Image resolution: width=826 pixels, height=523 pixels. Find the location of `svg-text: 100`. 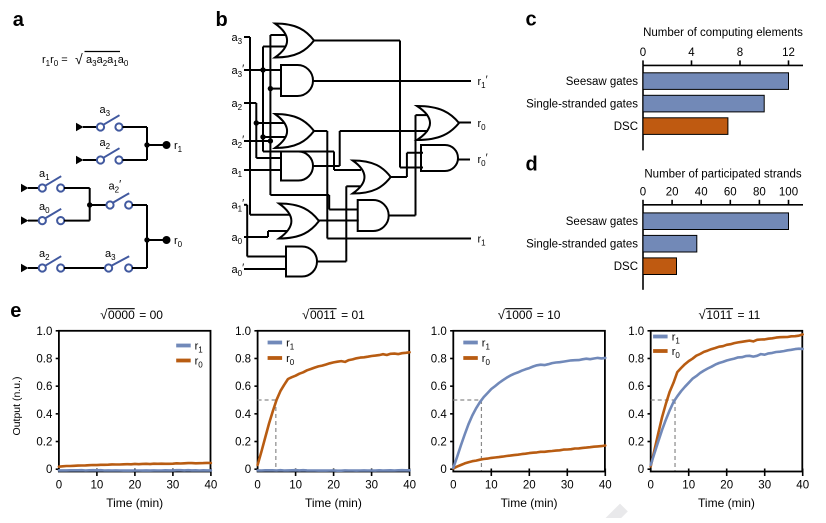

svg-text: 100 is located at coordinates (788, 192).